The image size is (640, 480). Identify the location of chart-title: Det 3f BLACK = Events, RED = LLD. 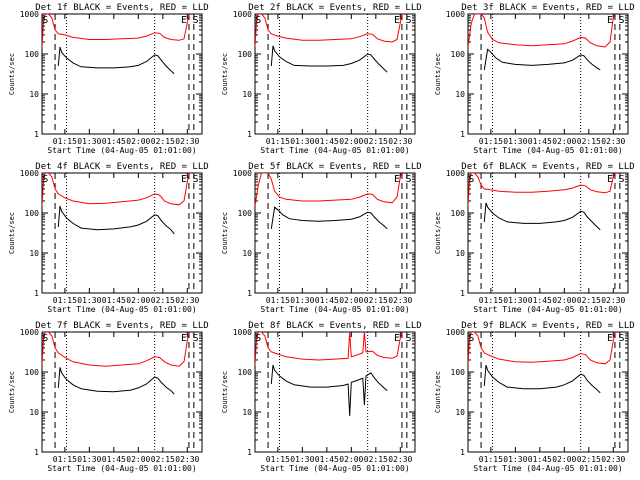
(547, 8).